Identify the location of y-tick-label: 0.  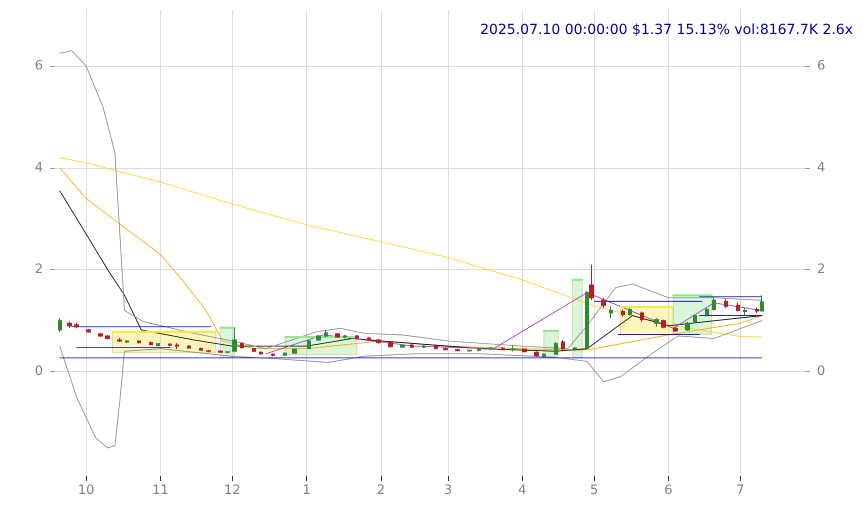
(38, 372).